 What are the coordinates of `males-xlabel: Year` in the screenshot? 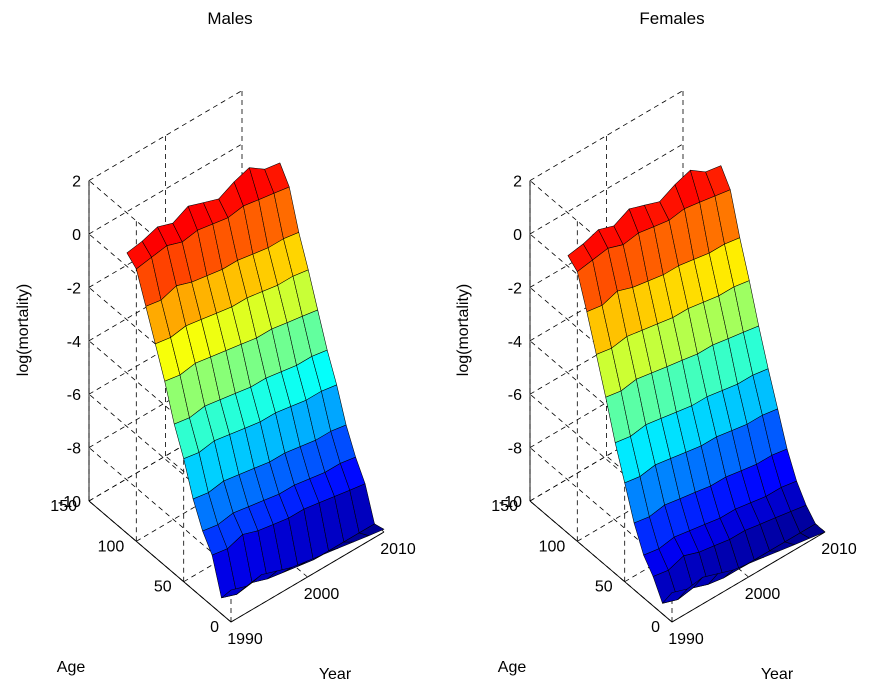 It's located at (335, 674).